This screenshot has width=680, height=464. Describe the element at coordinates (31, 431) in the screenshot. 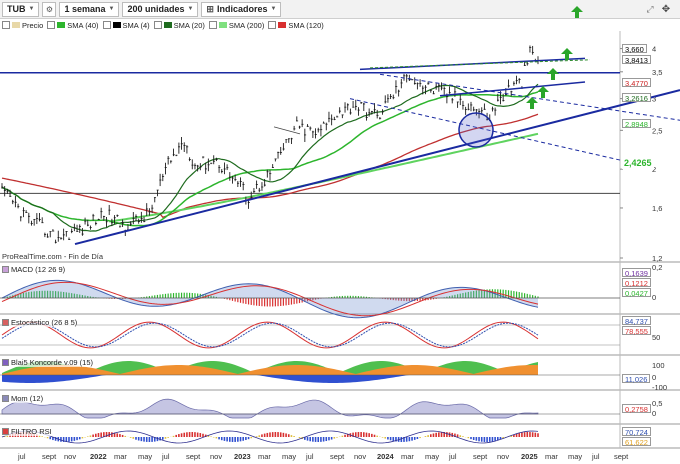

I see `rsi-label: FILTRO RSI` at that location.